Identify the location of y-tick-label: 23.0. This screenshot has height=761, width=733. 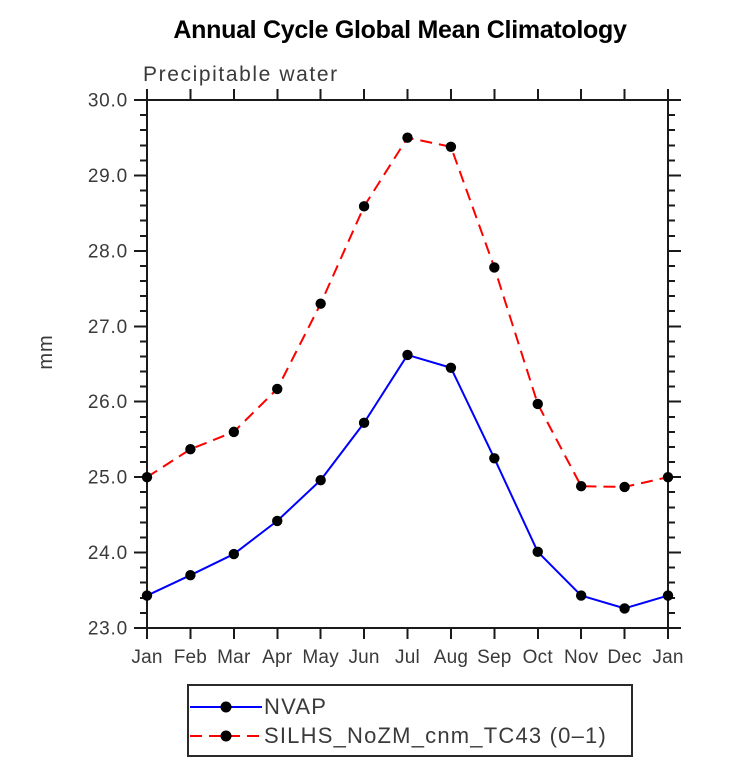
(108, 629).